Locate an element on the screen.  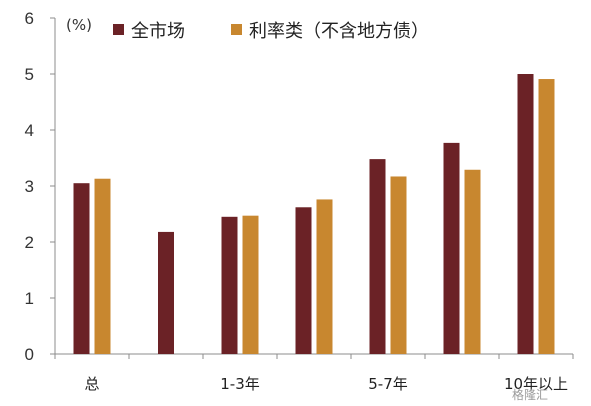
y-tick-label: 2 is located at coordinates (29, 242).